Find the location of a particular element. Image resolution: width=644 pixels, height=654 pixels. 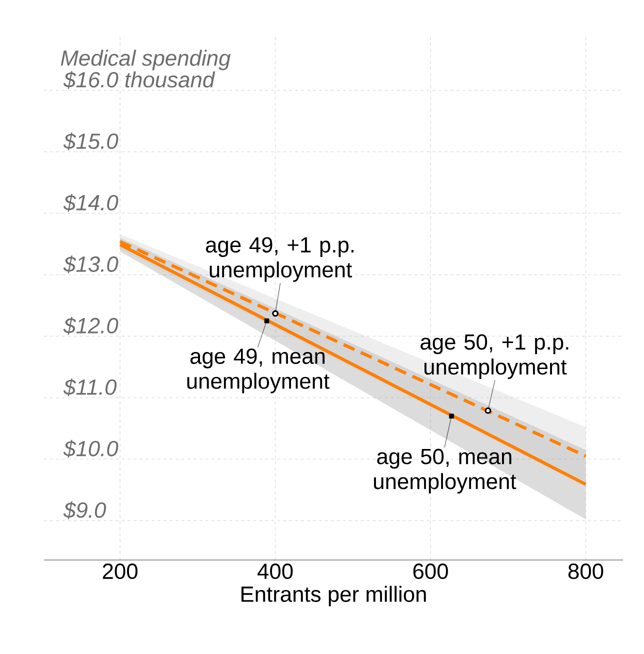

x-axis-title: Entrants per million is located at coordinates (334, 596).